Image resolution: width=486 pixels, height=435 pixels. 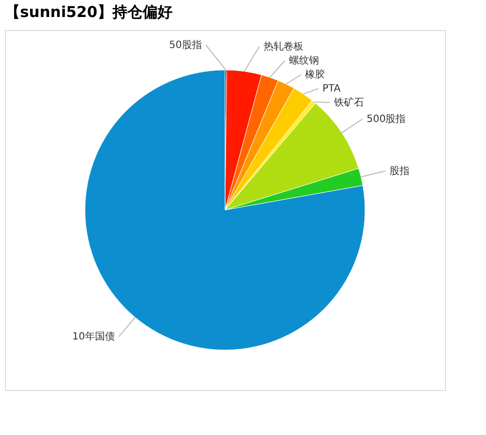 I want to click on slice-label: 铁矿石, so click(x=348, y=102).